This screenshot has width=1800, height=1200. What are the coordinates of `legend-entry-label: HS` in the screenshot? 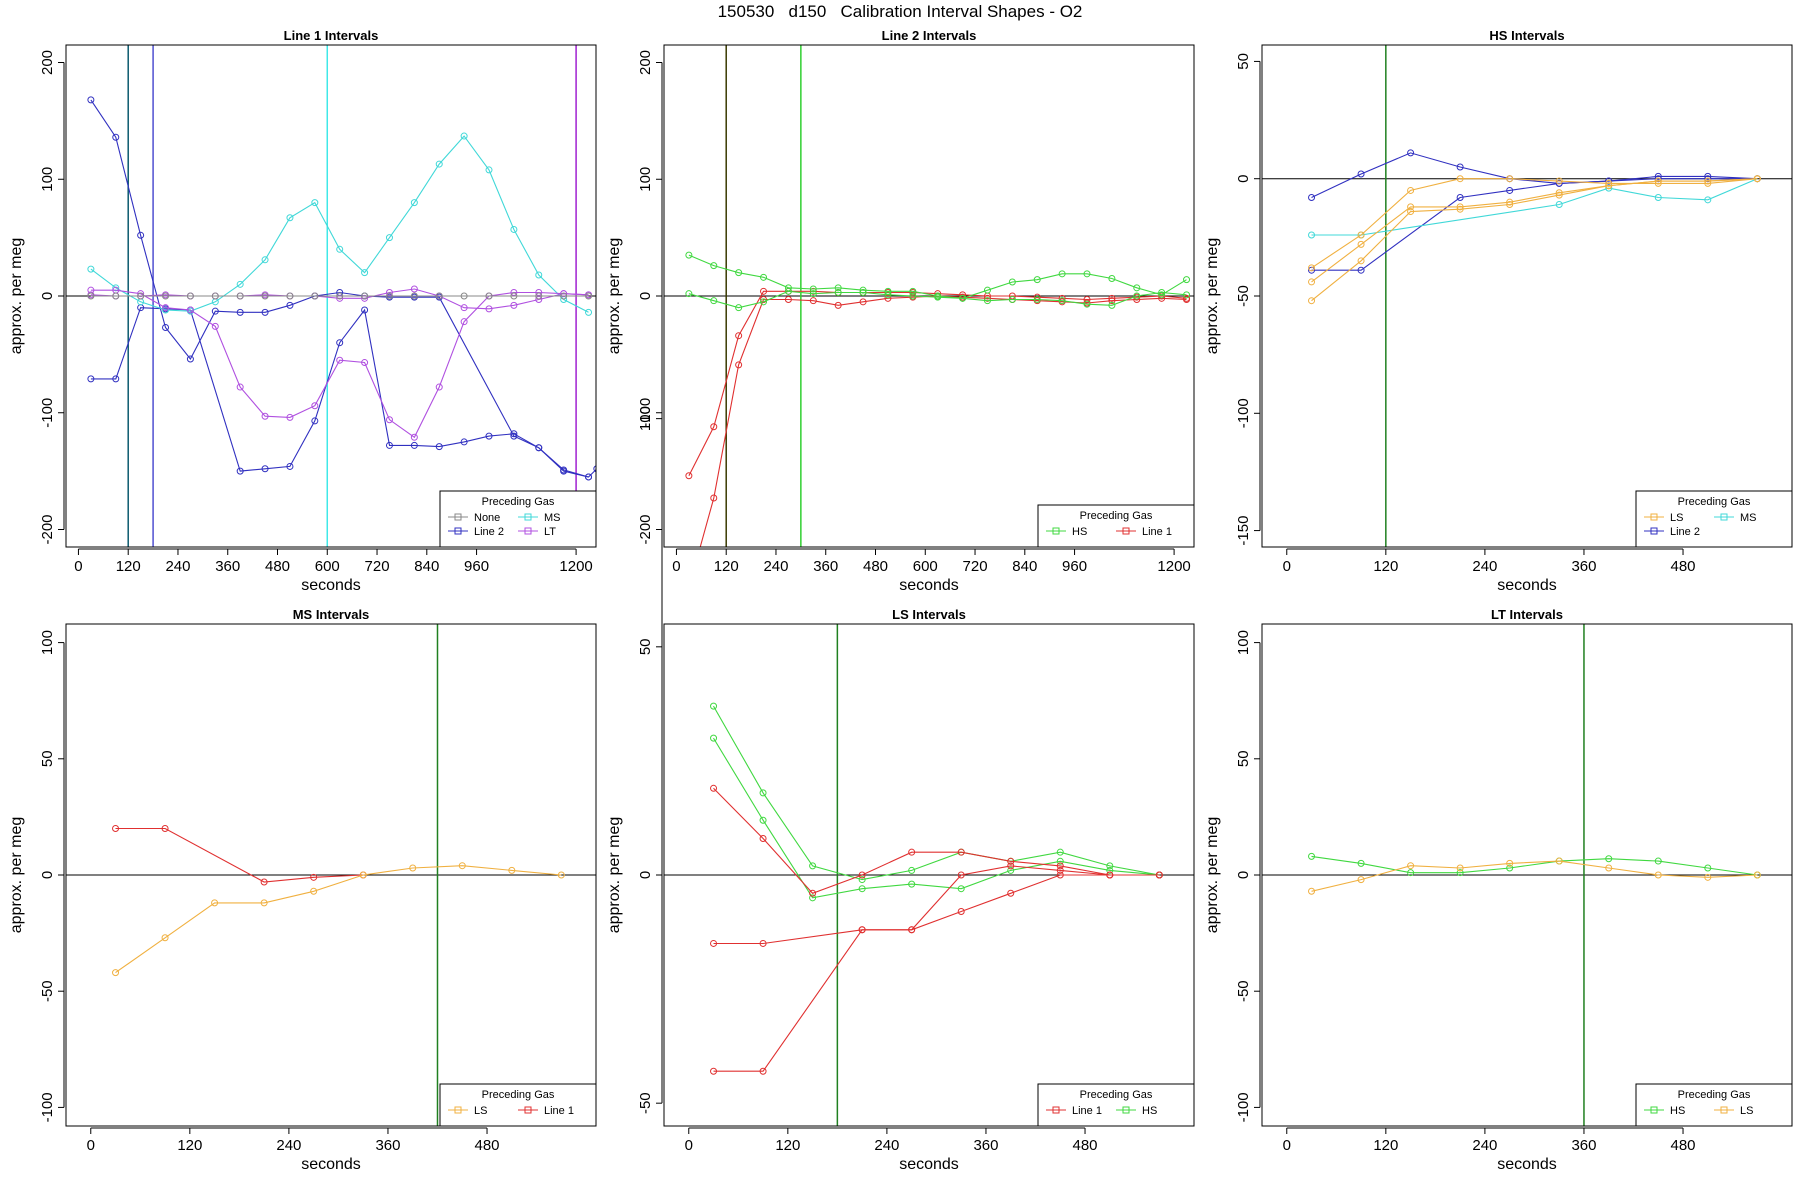 It's located at (1149, 1111).